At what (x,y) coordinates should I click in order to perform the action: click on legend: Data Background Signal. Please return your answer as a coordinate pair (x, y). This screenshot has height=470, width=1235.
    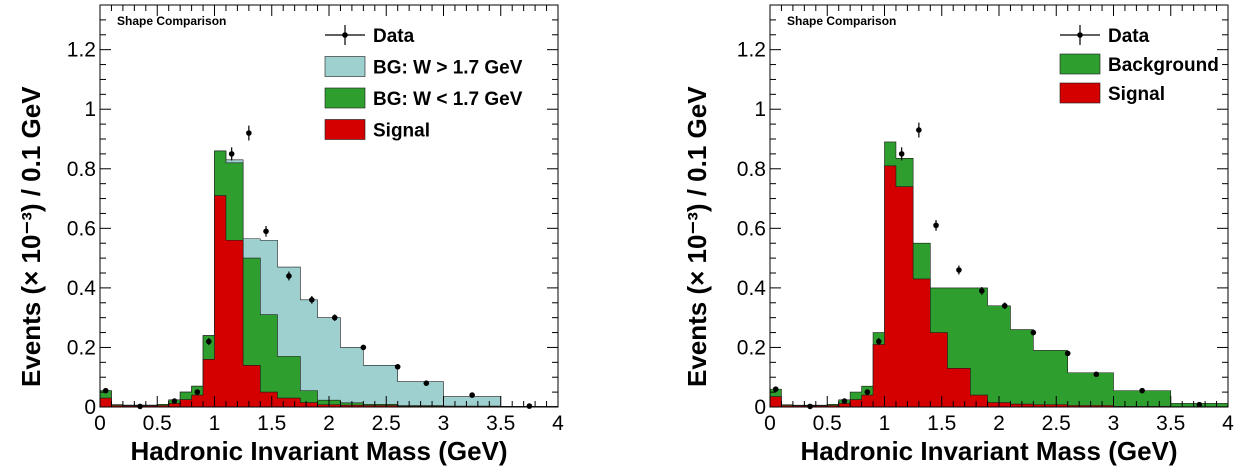
    Looking at the image, I should click on (1139, 65).